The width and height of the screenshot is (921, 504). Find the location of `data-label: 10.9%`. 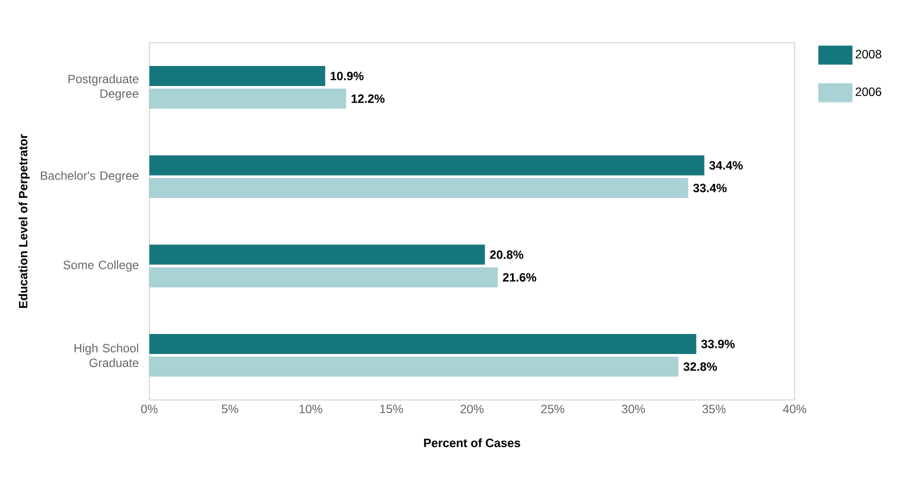

data-label: 10.9% is located at coordinates (347, 76).